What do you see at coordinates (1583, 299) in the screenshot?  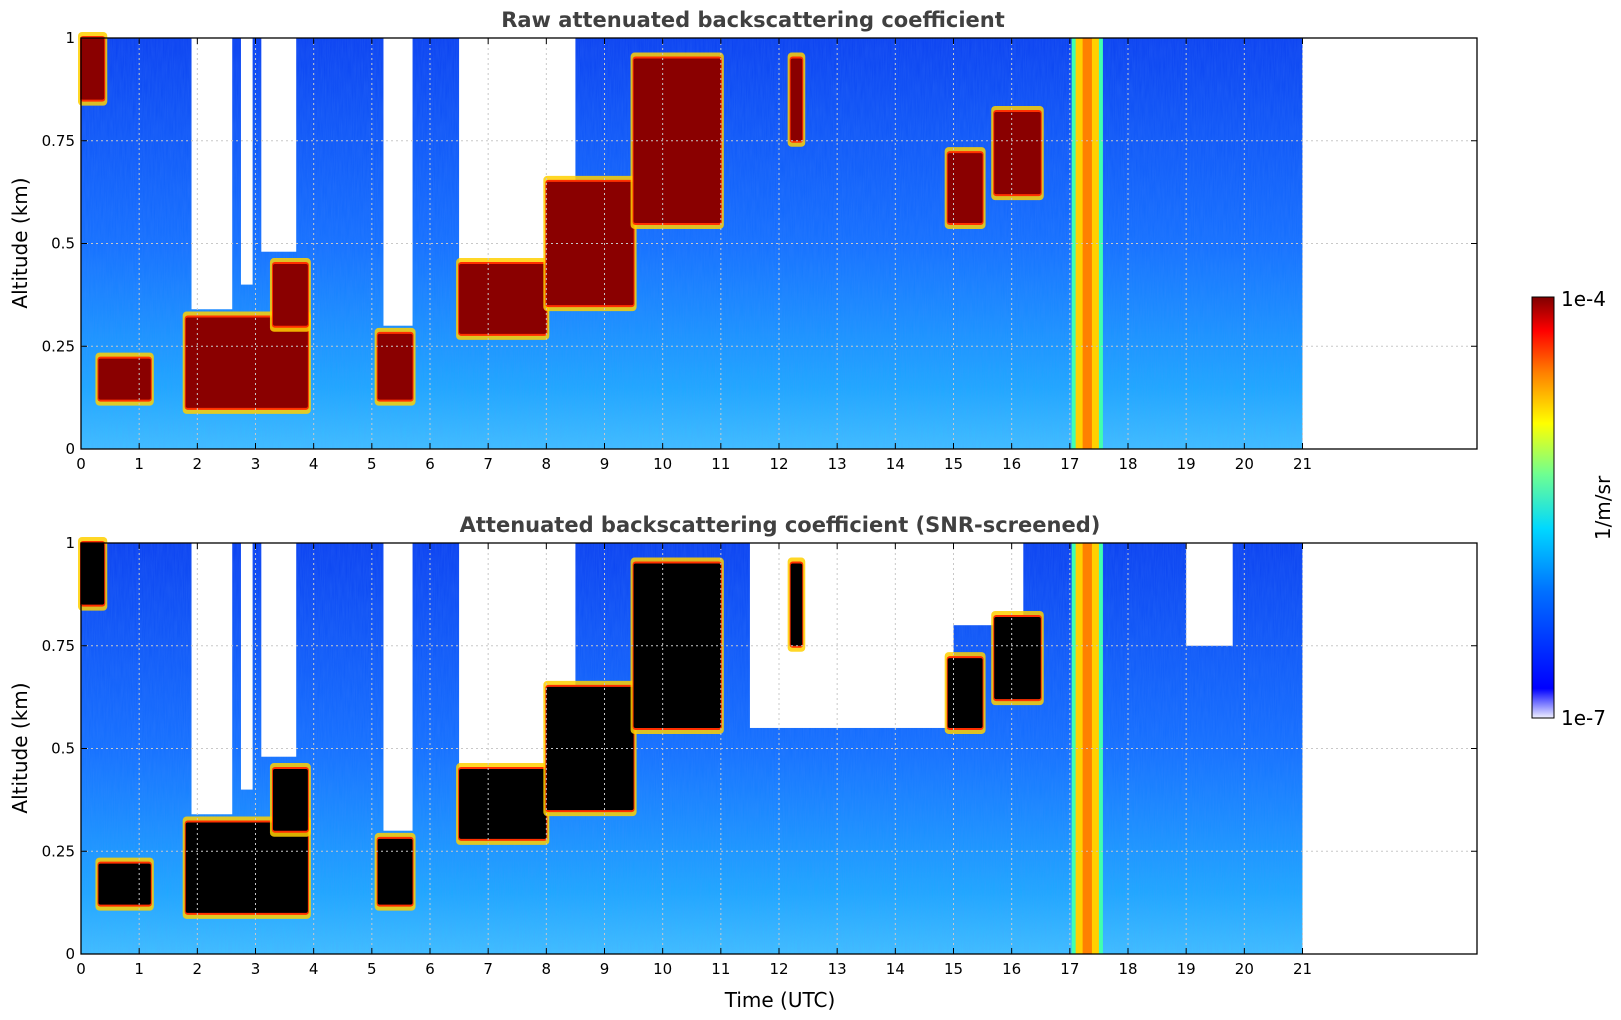 I see `colorbar-max-label: 1e-4` at bounding box center [1583, 299].